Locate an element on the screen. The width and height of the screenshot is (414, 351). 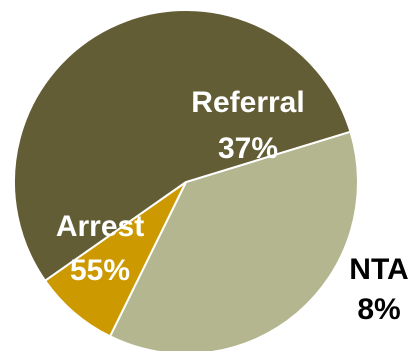
slice-label-arrest: Arrest is located at coordinates (100, 226).